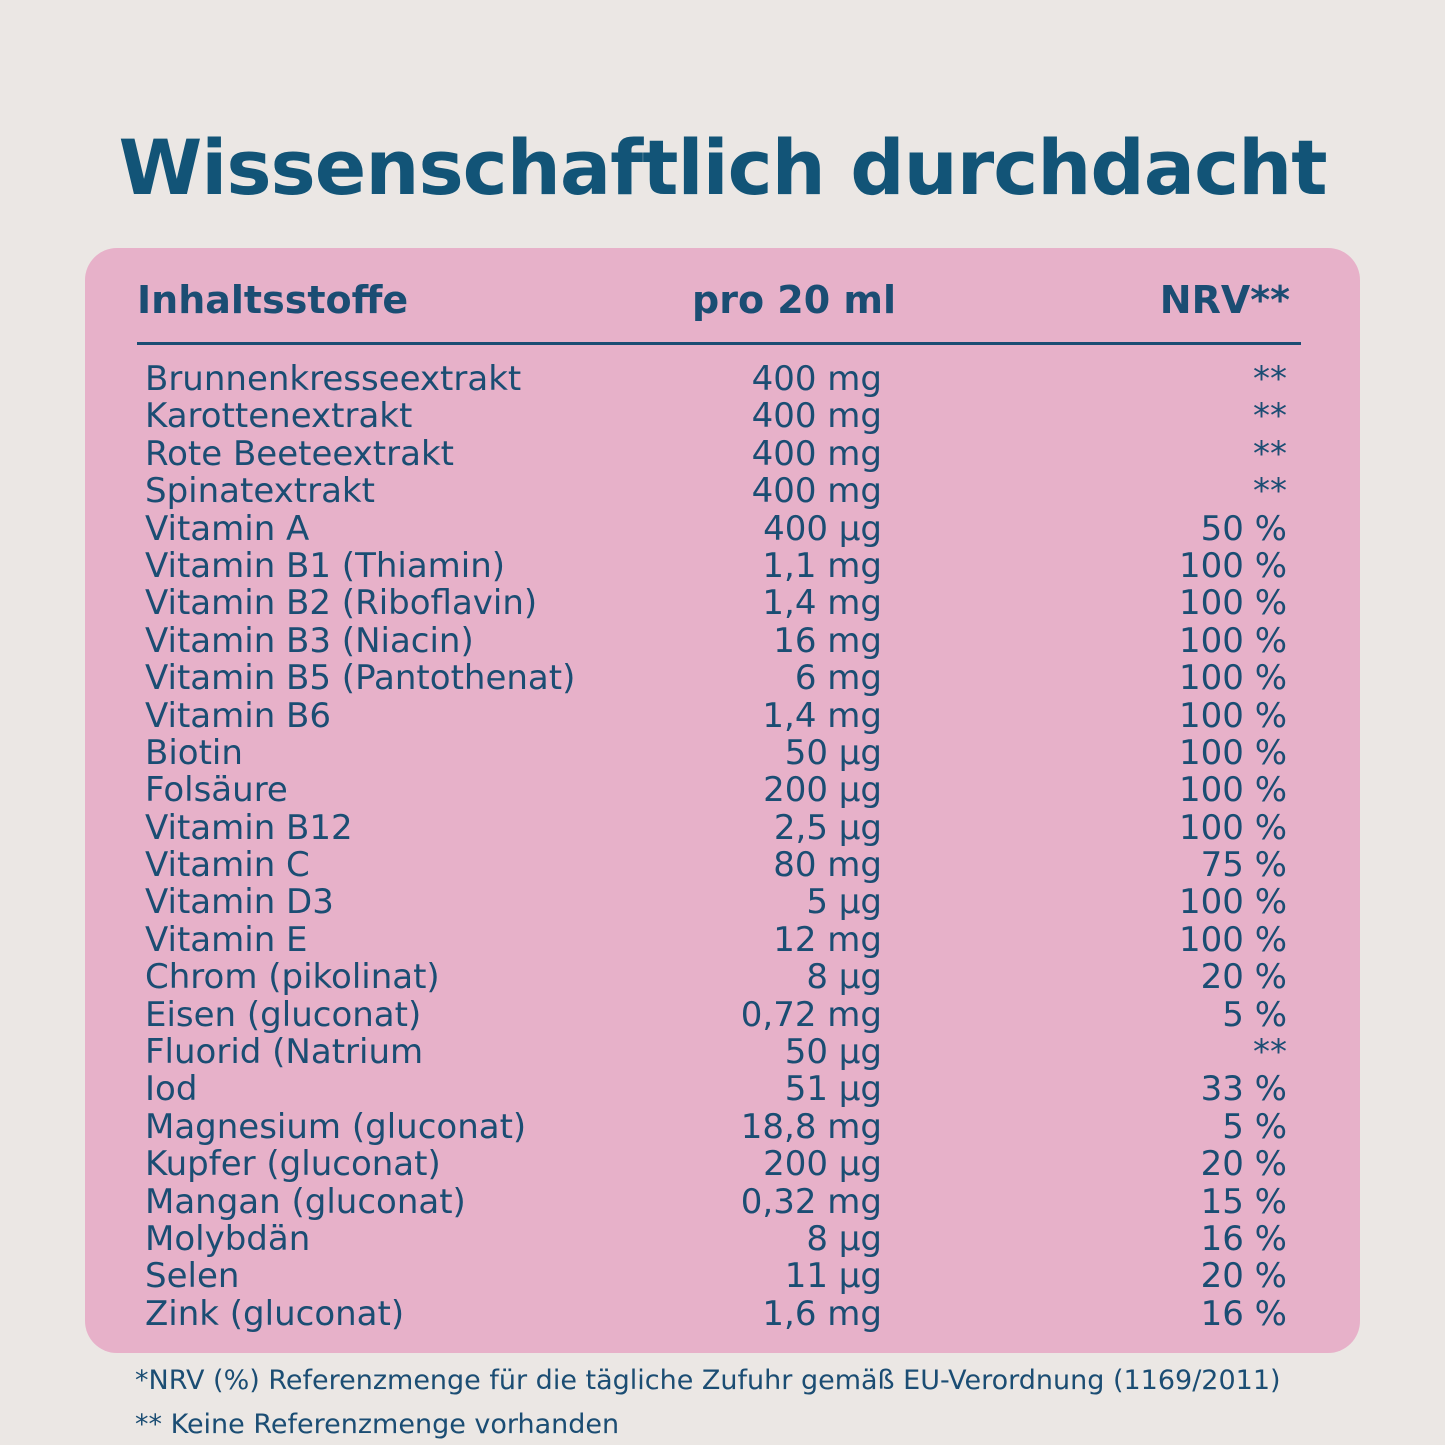  Describe the element at coordinates (293, 1164) in the screenshot. I see `ingredient-name: Kupfer (gluconat)` at that location.